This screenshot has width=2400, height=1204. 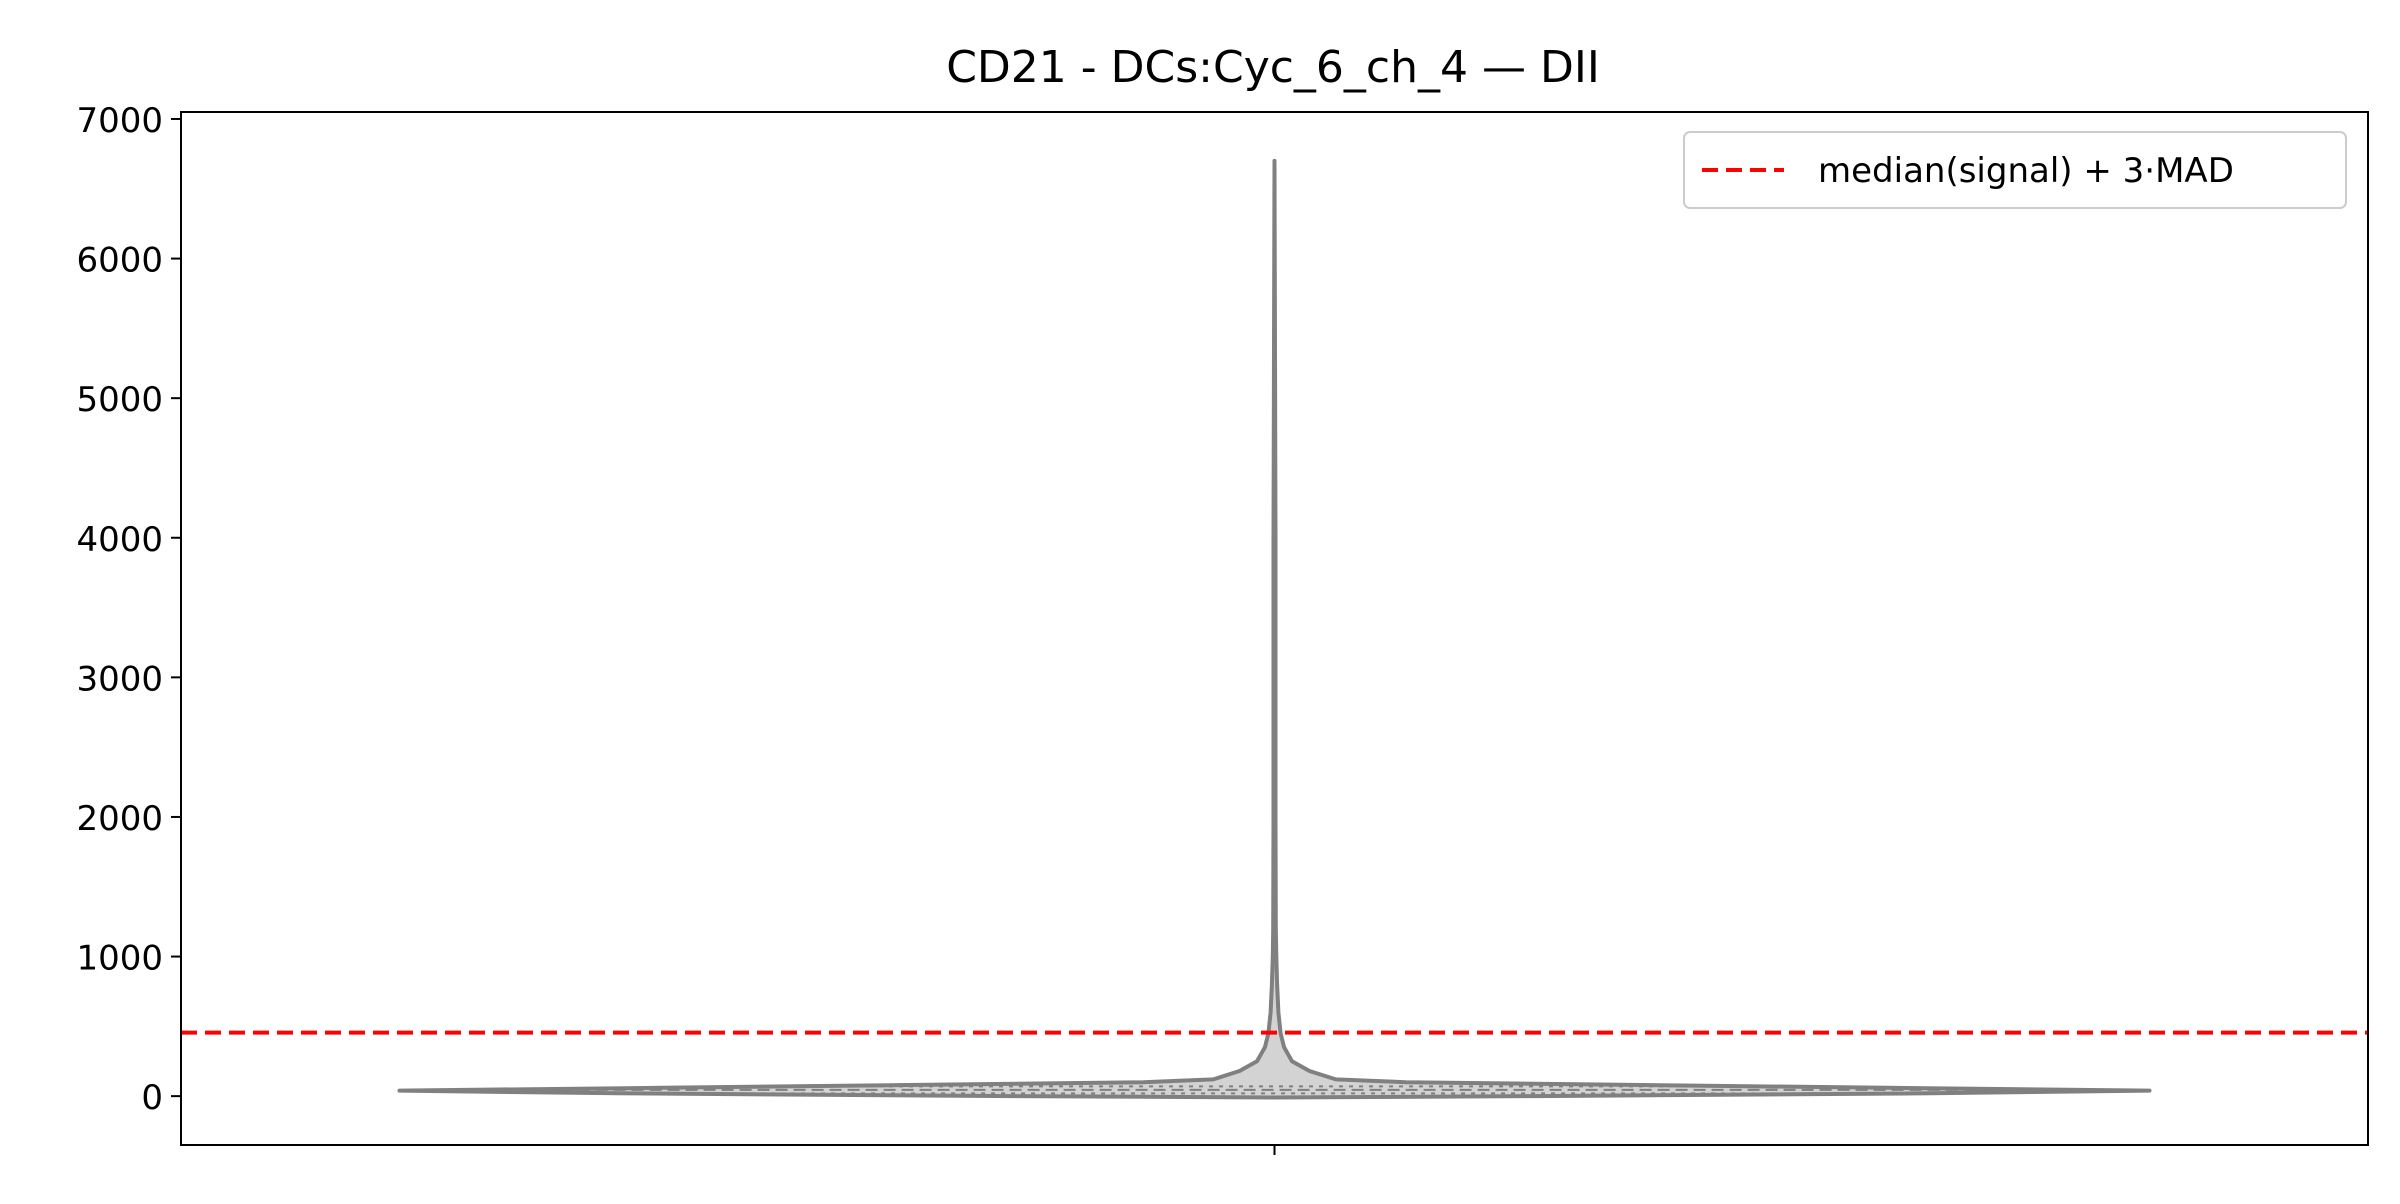 What do you see at coordinates (119, 400) in the screenshot?
I see `y-tick-label: 5000` at bounding box center [119, 400].